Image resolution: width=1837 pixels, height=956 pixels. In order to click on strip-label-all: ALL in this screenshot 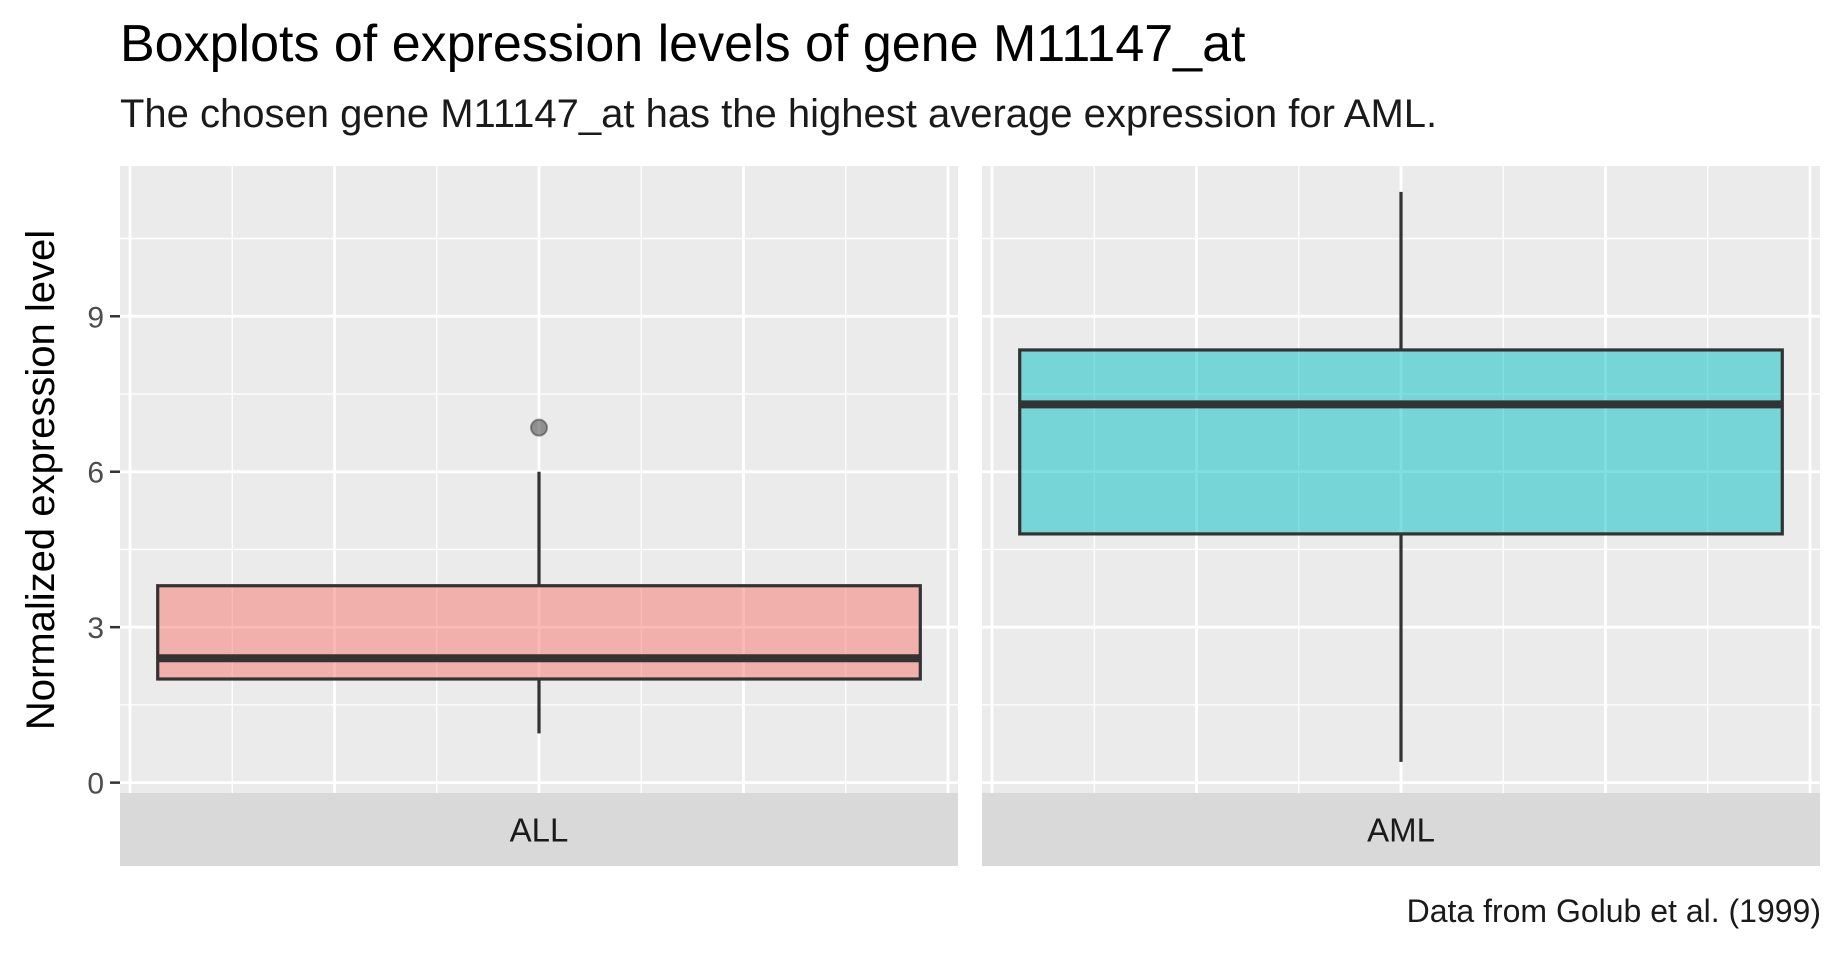, I will do `click(539, 830)`.